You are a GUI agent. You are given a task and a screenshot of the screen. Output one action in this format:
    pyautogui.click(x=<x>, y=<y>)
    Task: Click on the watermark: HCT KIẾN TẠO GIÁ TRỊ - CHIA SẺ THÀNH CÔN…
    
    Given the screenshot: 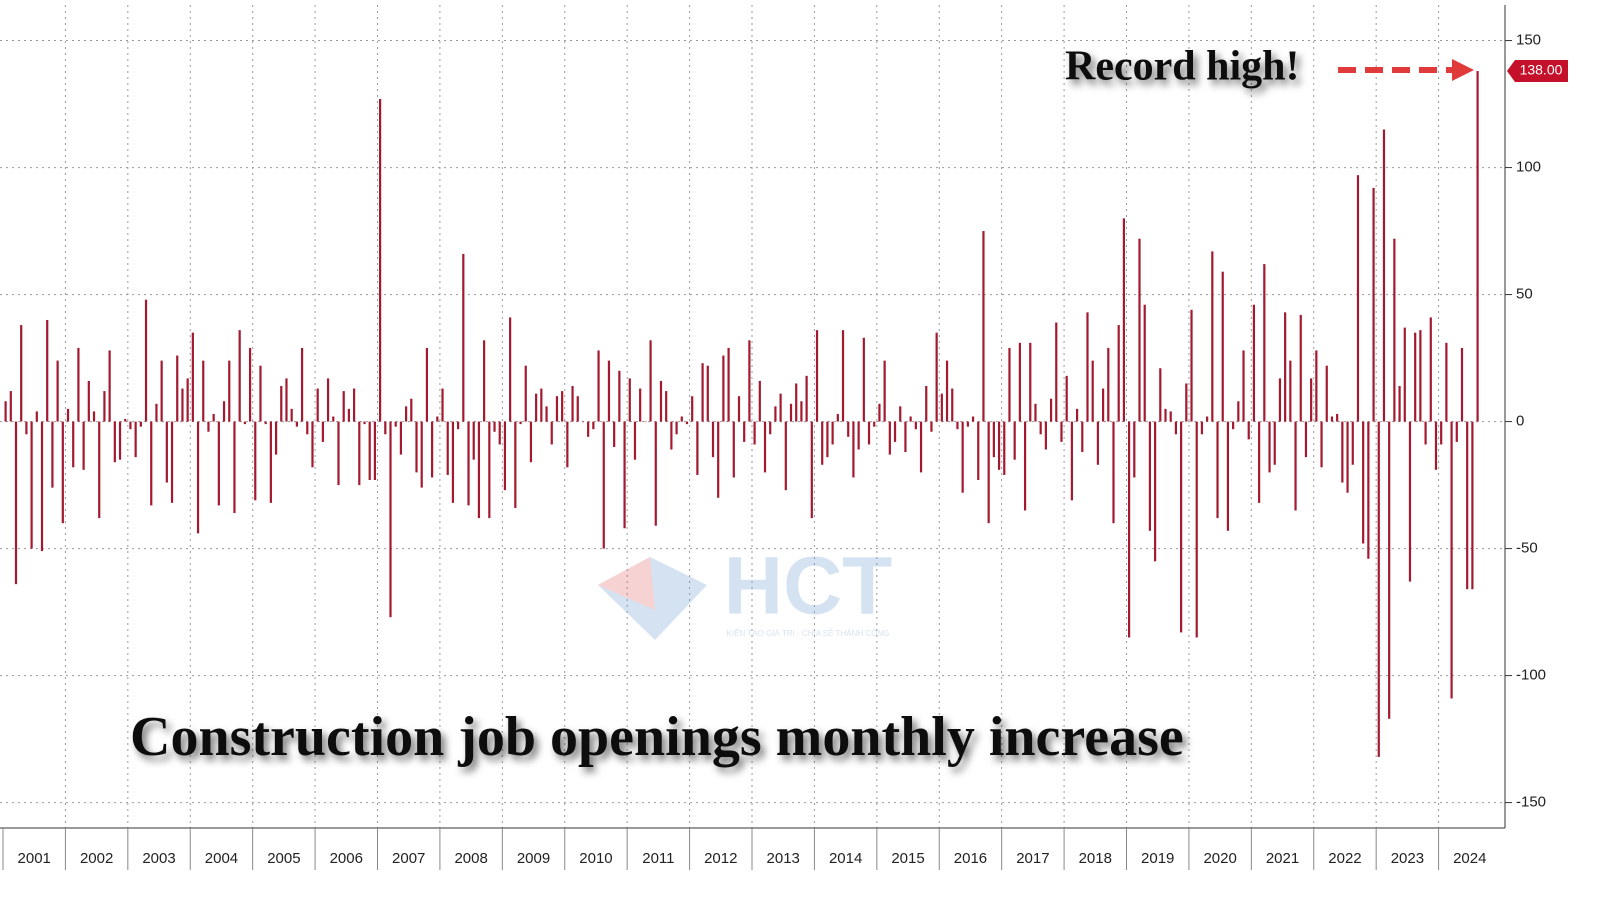 What is the action you would take?
    pyautogui.click(x=745, y=590)
    